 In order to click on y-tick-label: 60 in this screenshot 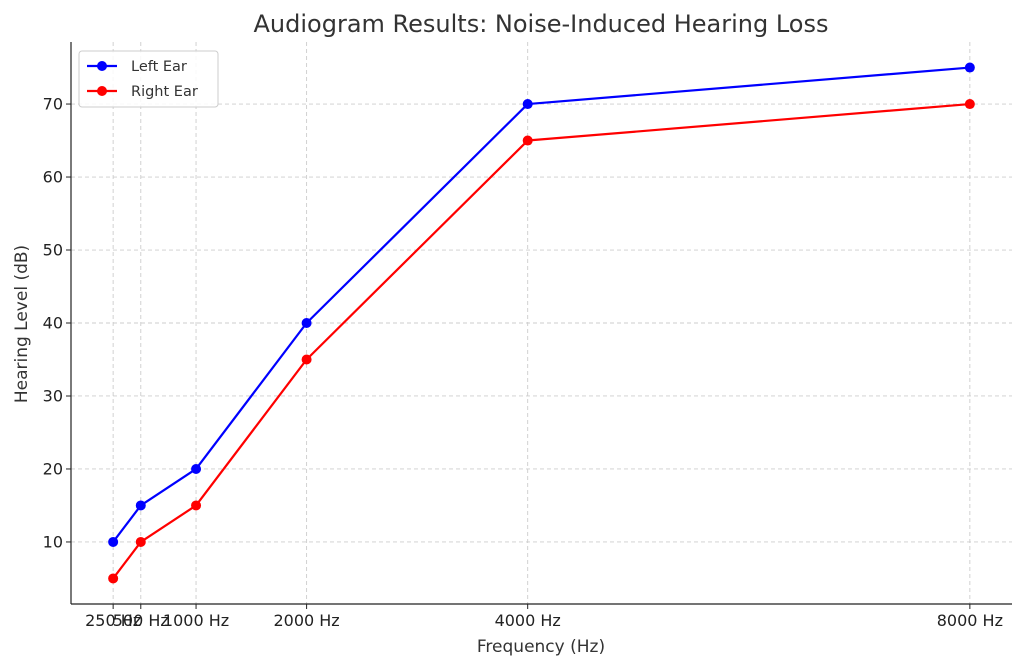, I will do `click(53, 177)`.